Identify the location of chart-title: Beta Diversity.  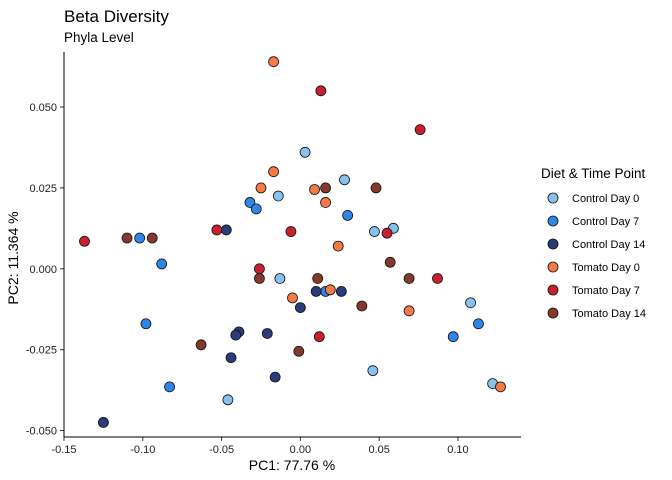
(116, 16).